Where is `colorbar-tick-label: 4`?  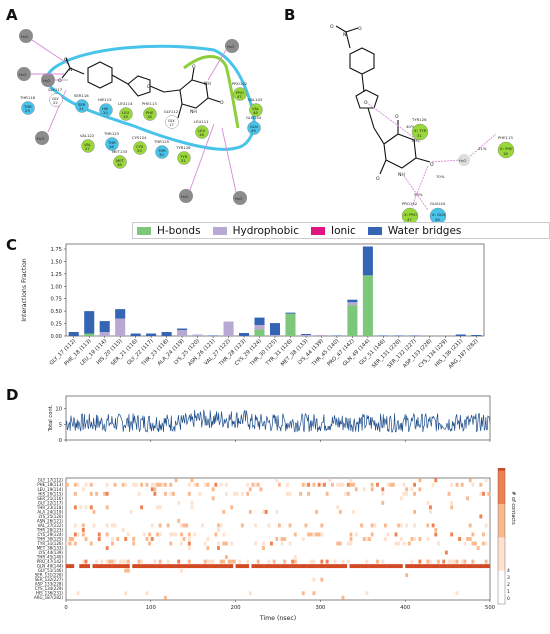
colorbar-tick-label: 4 is located at coordinates (508, 571).